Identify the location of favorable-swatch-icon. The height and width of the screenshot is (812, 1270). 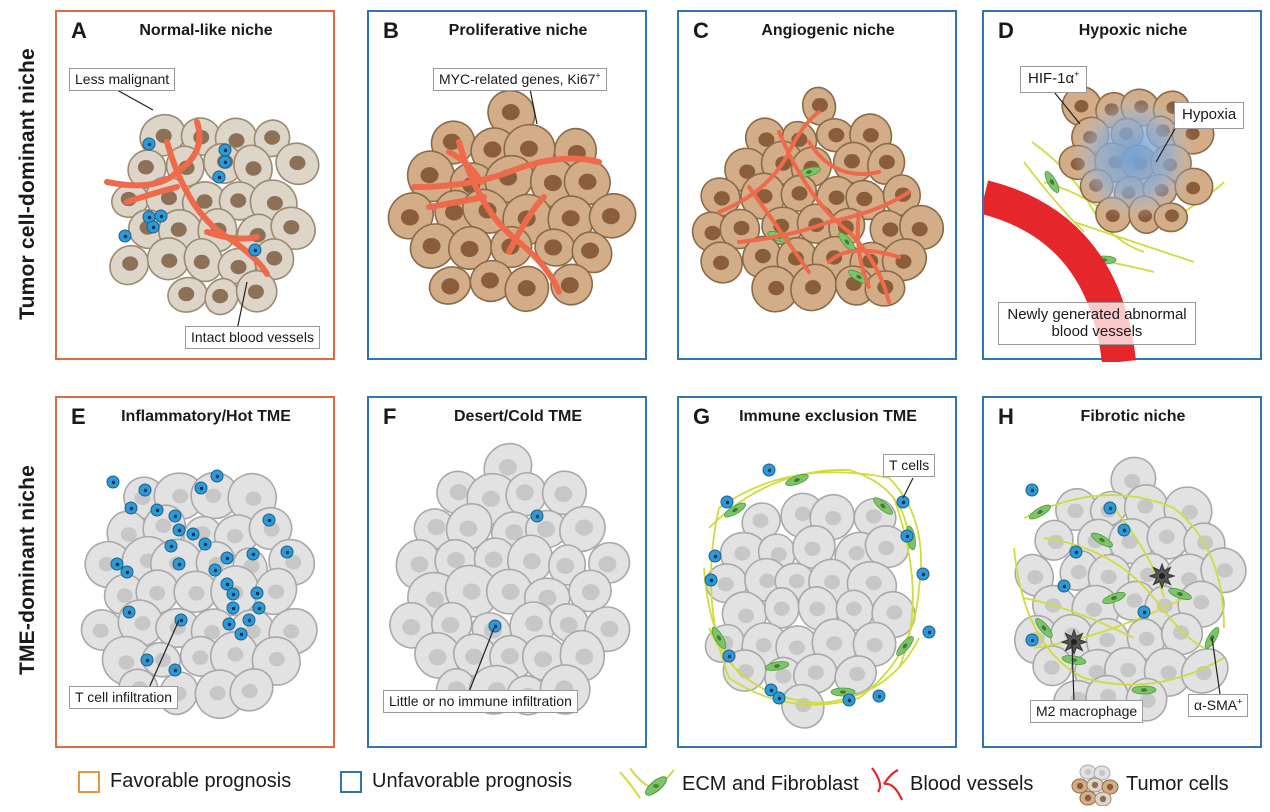
(89, 781).